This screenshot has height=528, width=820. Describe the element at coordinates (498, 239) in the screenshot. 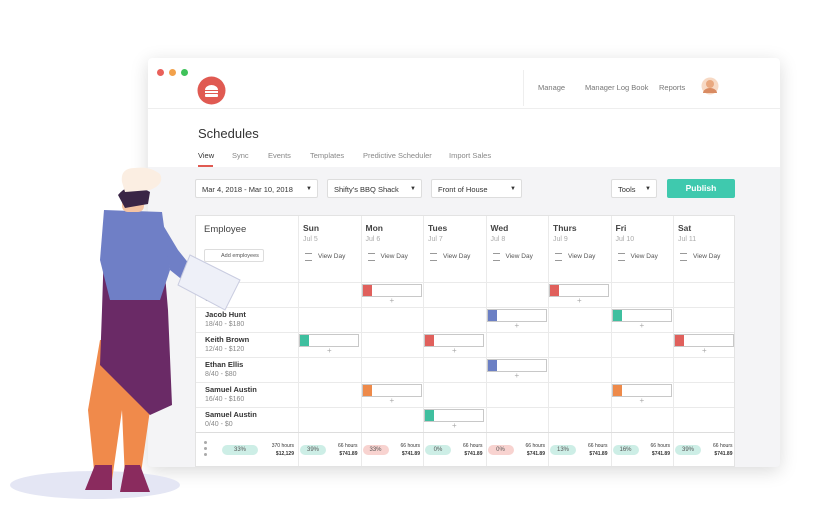

I see `day-date: Jul 8` at that location.